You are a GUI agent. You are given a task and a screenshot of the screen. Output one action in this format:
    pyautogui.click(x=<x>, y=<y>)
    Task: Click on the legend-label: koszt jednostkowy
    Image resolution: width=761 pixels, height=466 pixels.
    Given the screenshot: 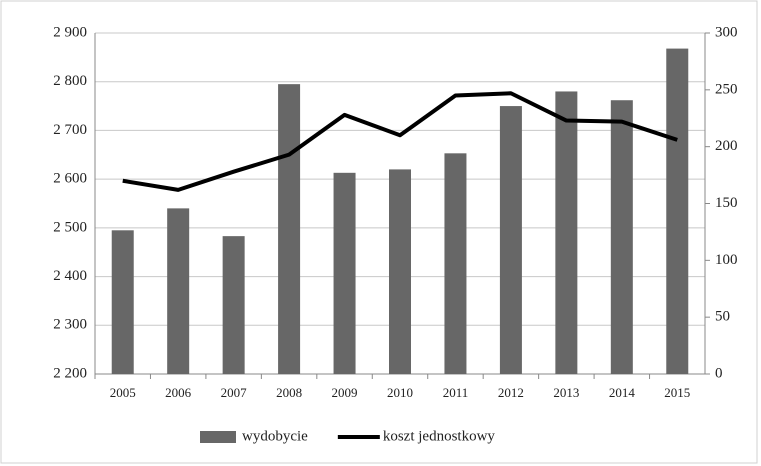 What is the action you would take?
    pyautogui.click(x=439, y=436)
    